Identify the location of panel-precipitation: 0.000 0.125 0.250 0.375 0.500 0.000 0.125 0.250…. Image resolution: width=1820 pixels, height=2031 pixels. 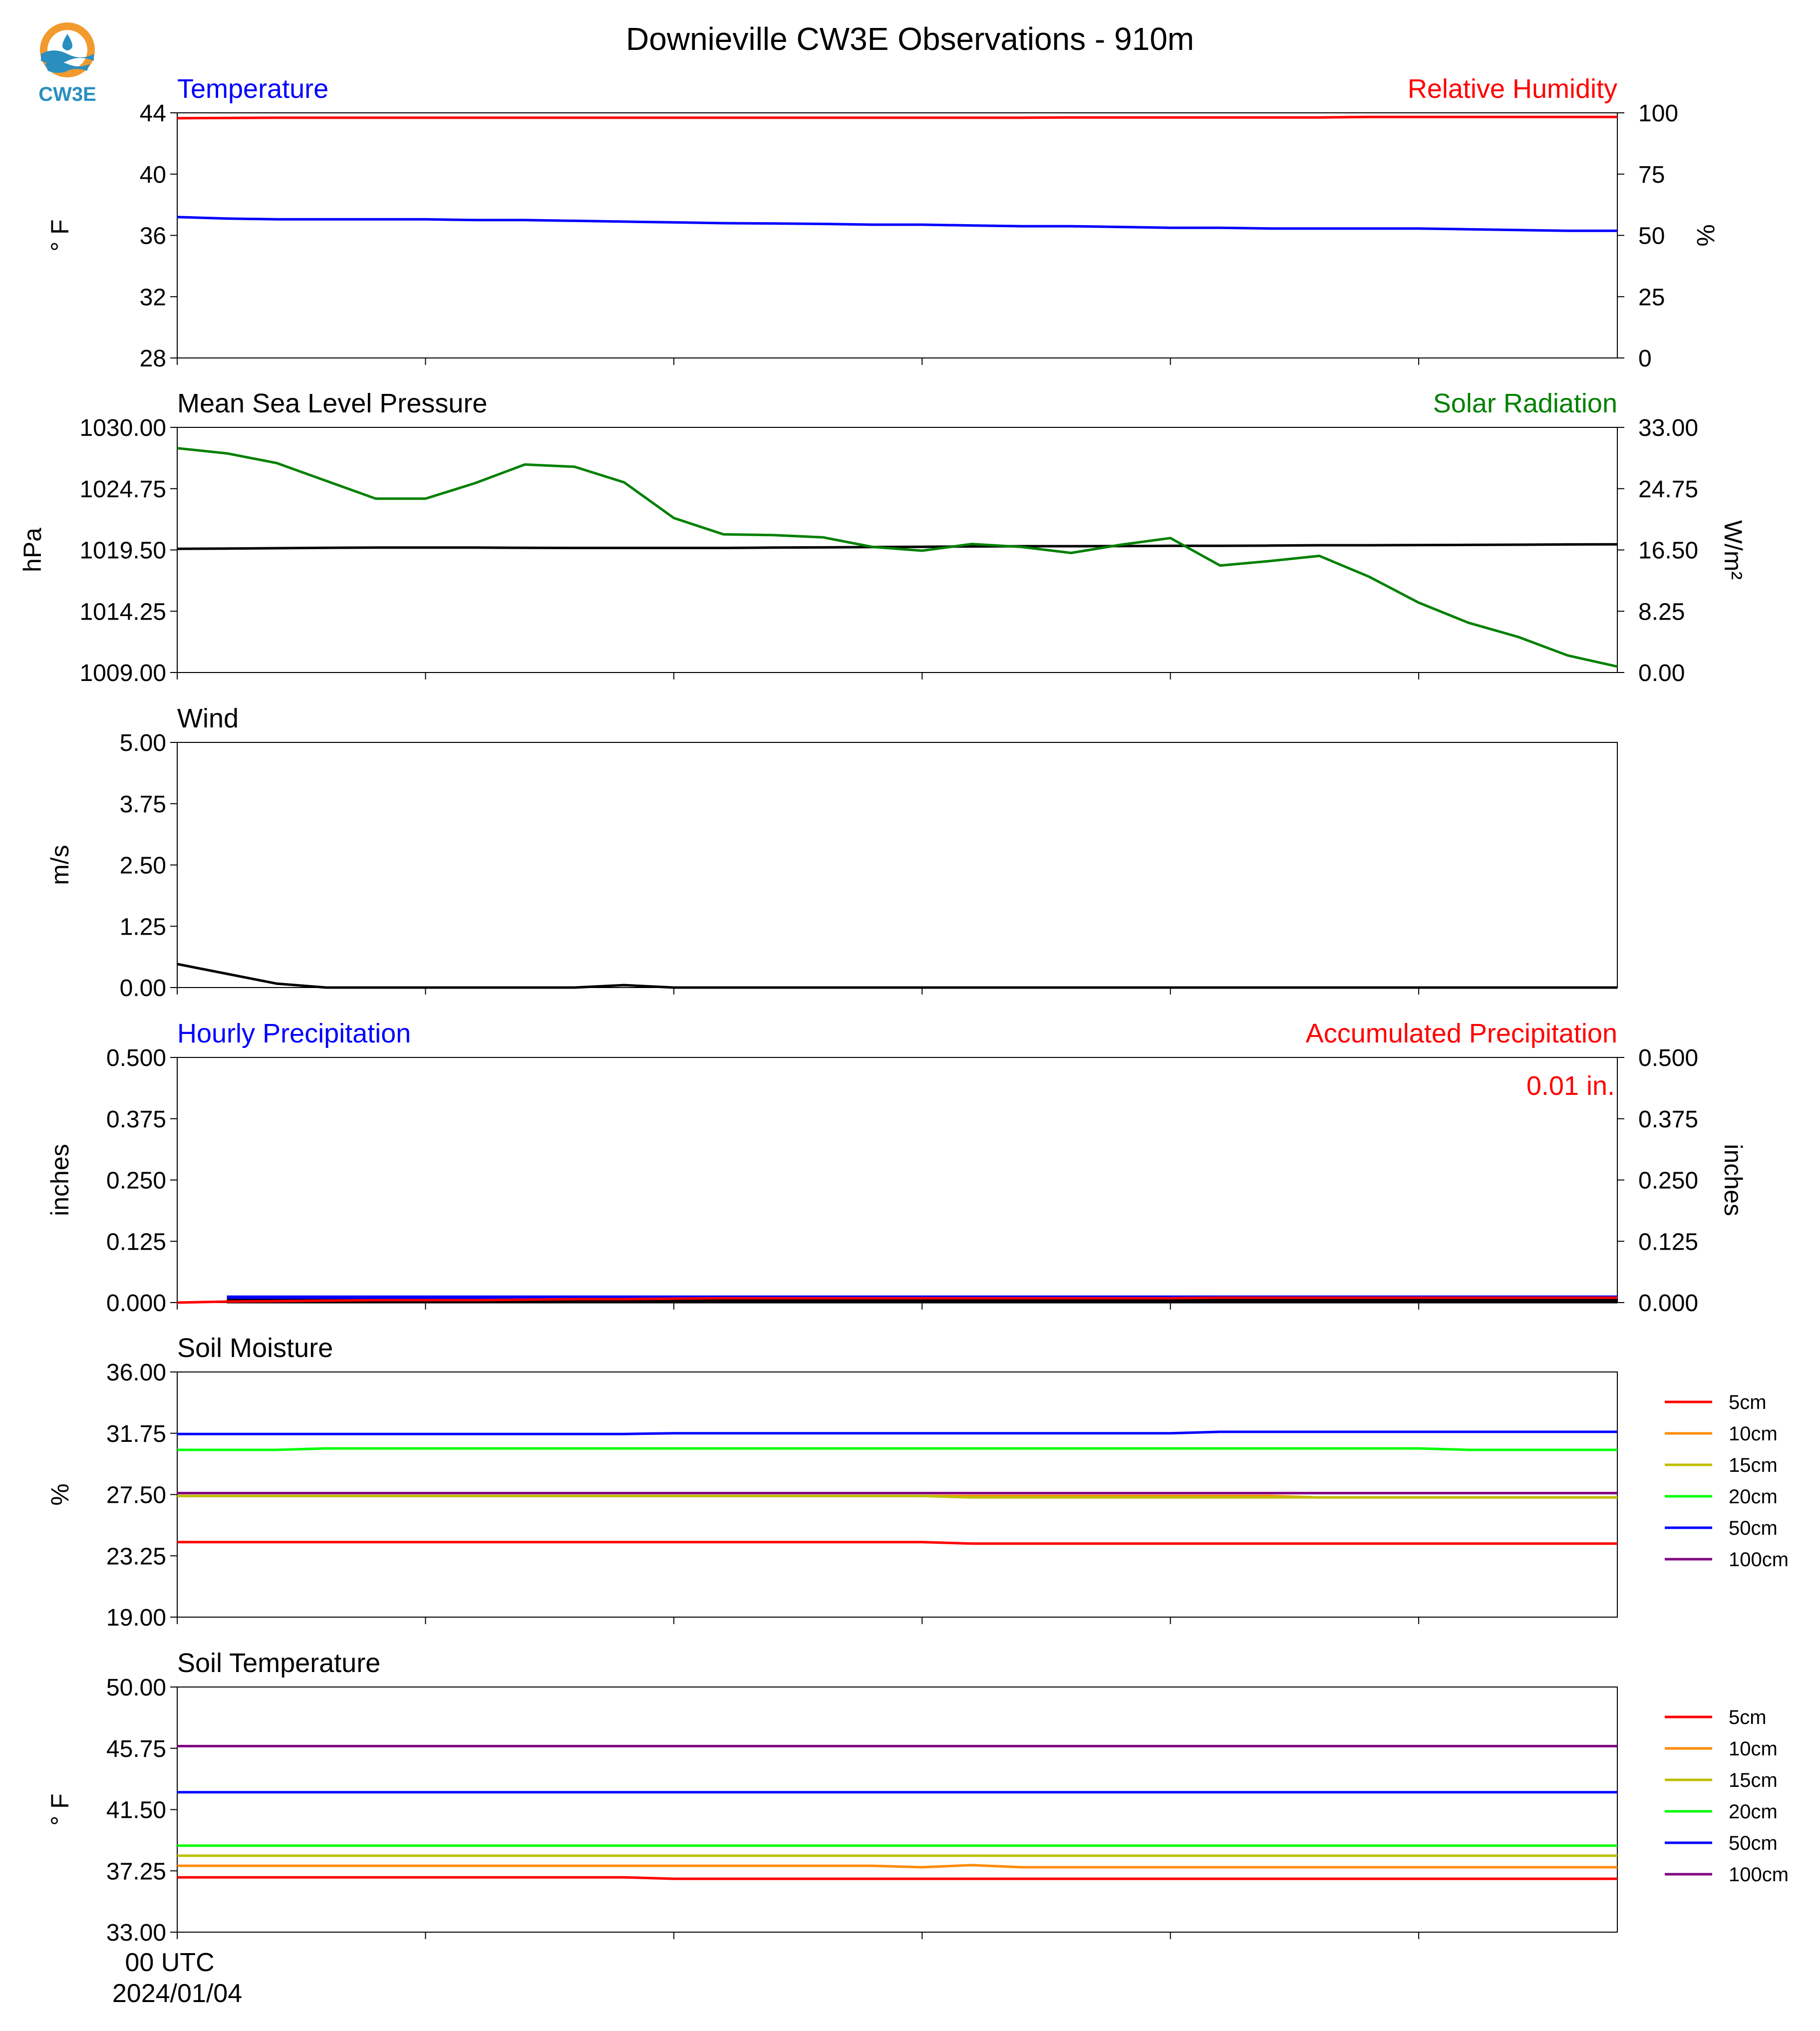
(896, 1168).